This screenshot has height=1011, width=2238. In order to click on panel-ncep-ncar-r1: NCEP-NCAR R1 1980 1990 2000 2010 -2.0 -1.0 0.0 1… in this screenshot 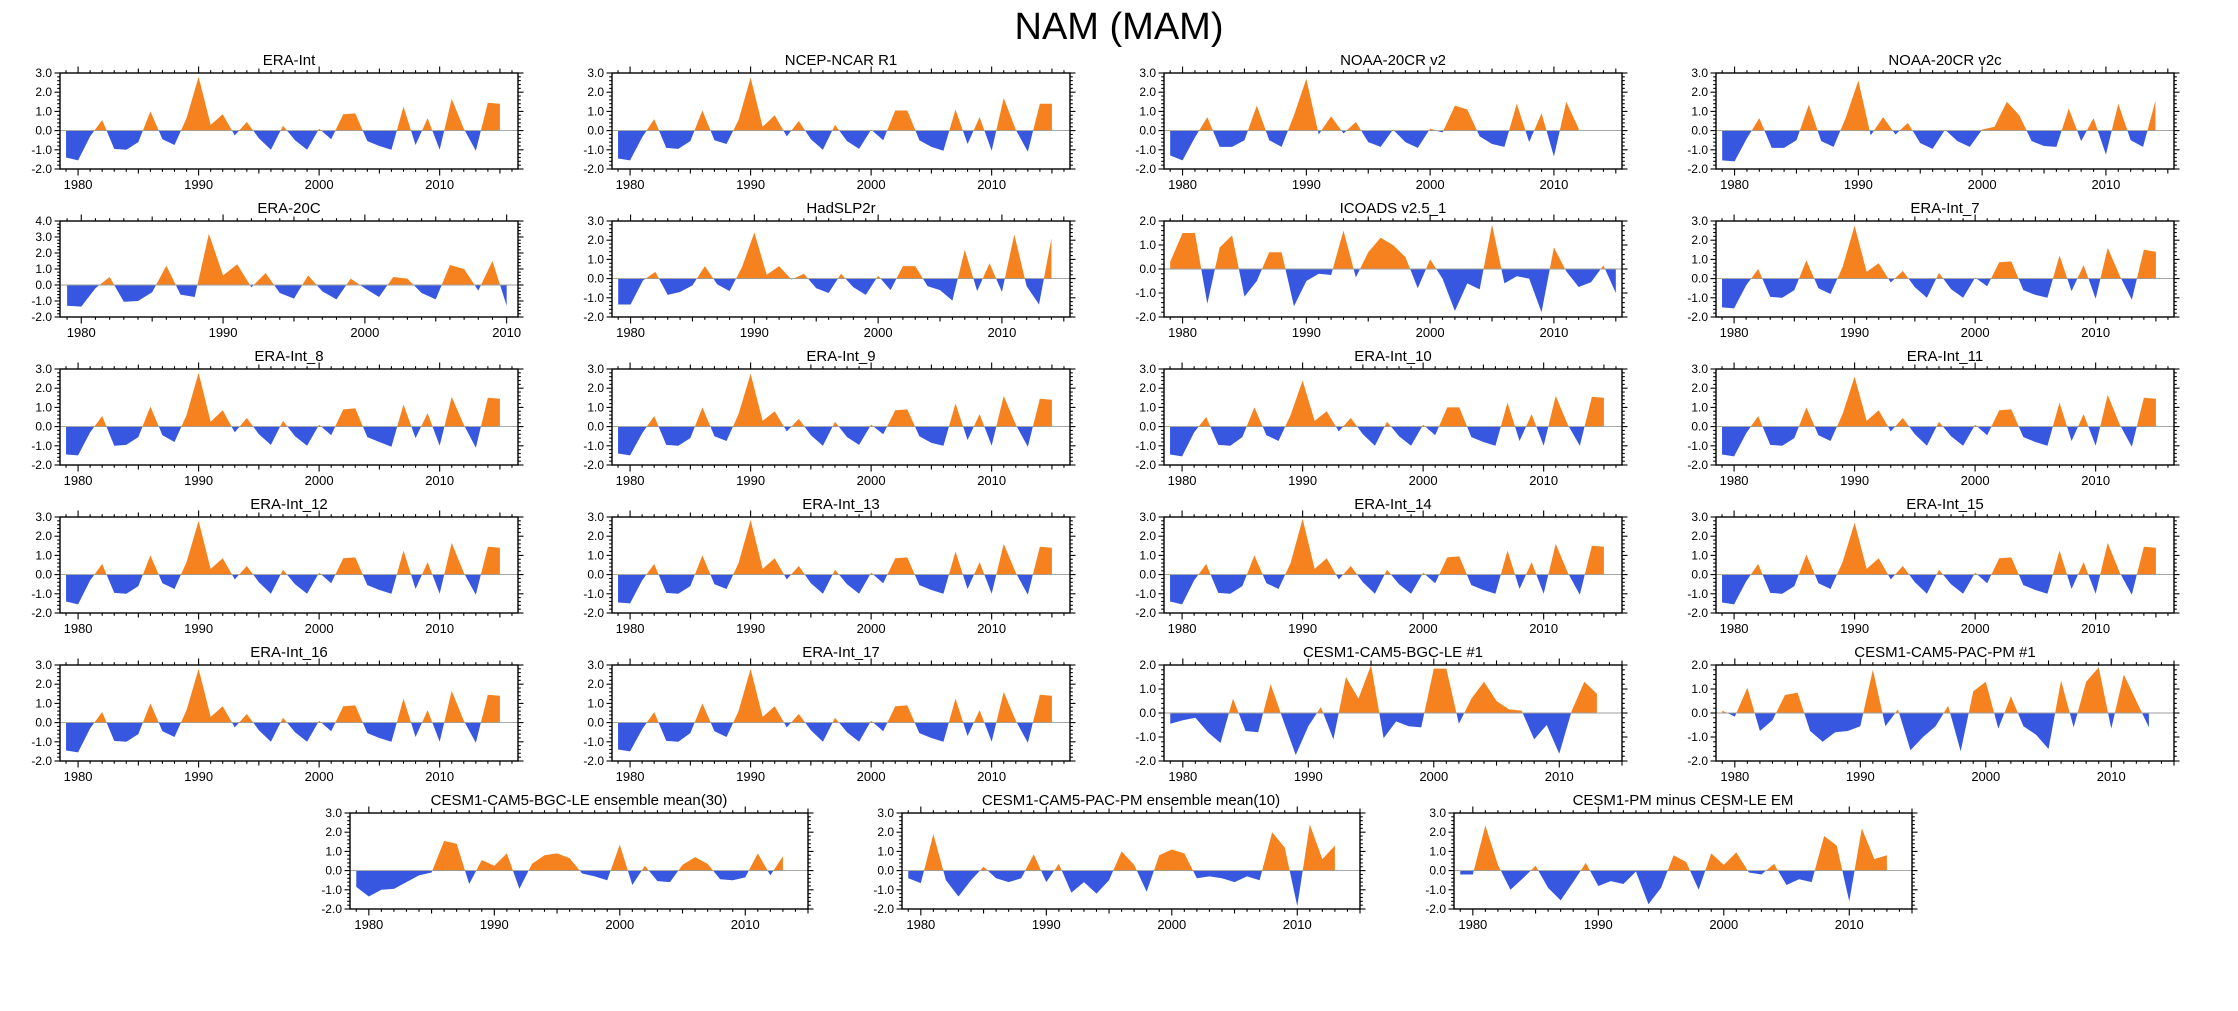, I will do `click(834, 126)`.